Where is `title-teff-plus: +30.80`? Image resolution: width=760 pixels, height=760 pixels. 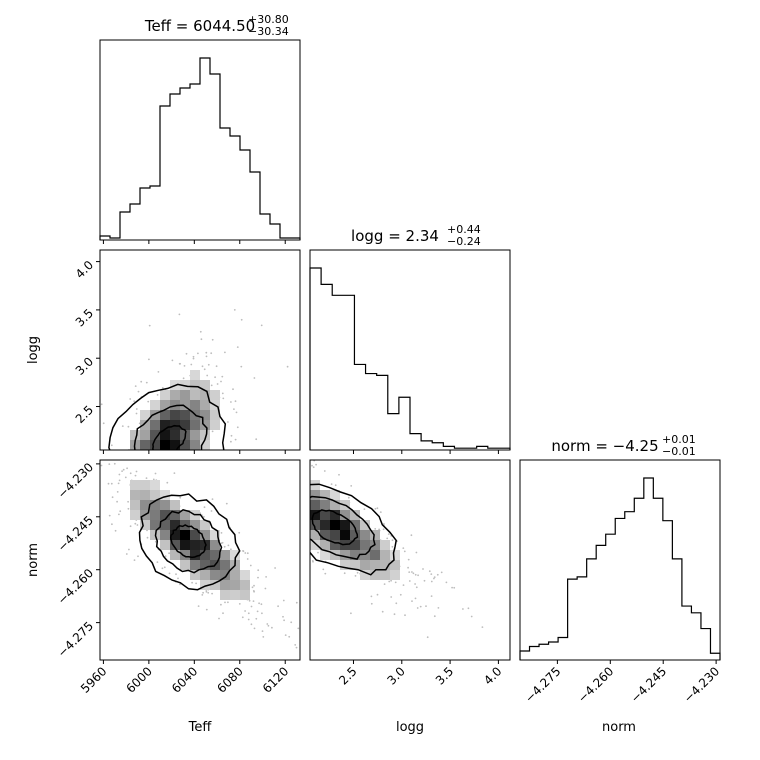
title-teff-plus: +30.80 is located at coordinates (268, 19).